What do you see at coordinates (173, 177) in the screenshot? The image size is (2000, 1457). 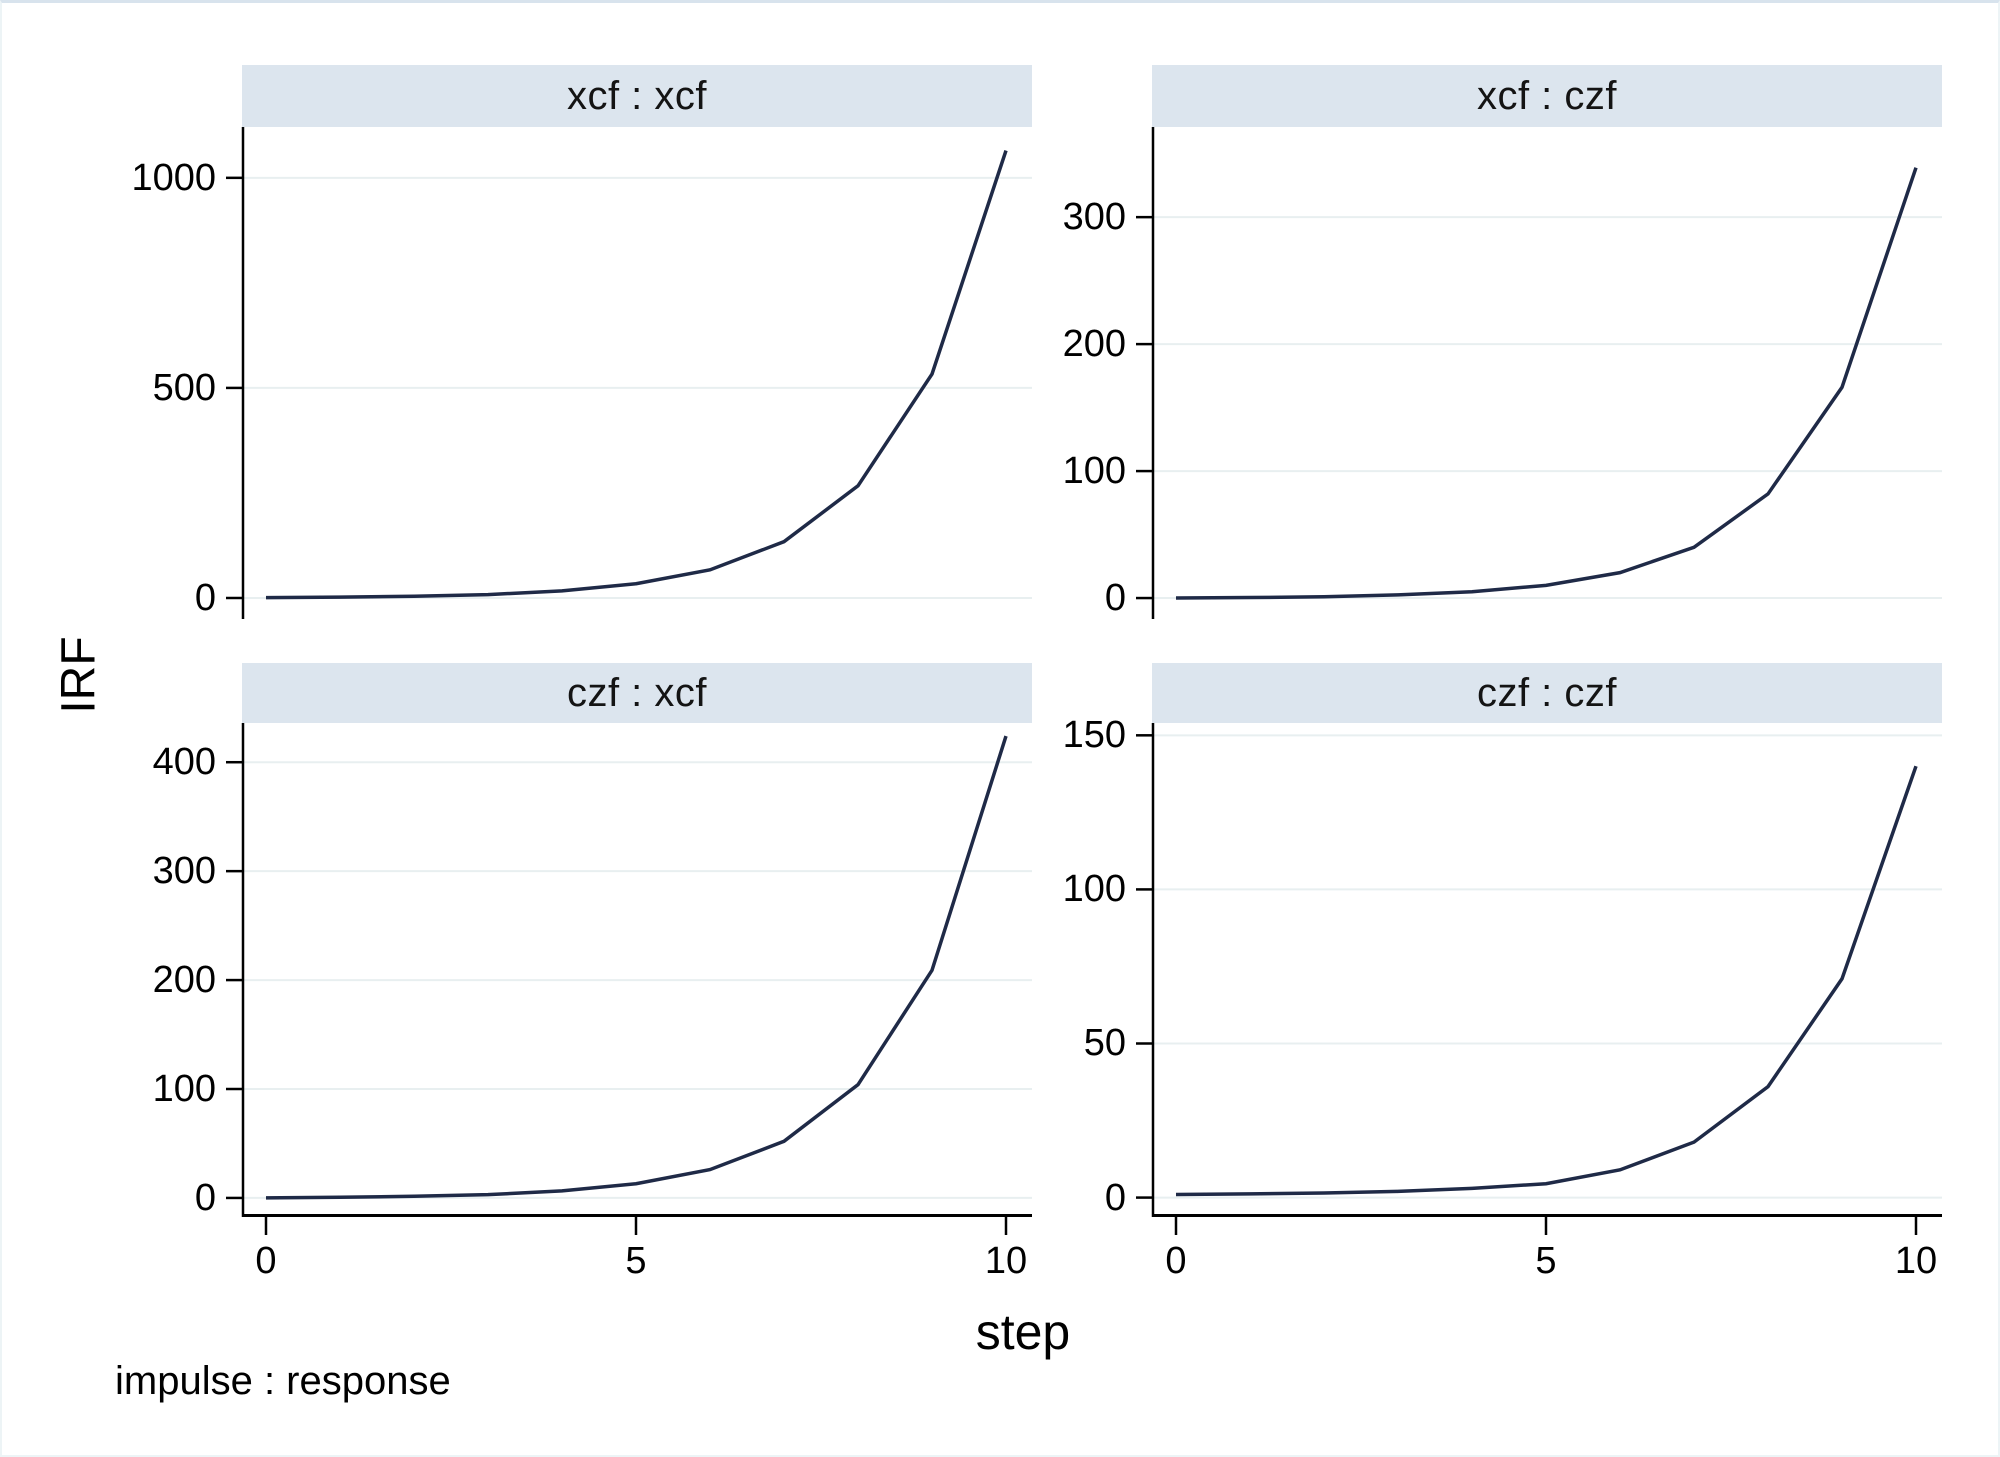 I see `y-tick-label: 1000` at bounding box center [173, 177].